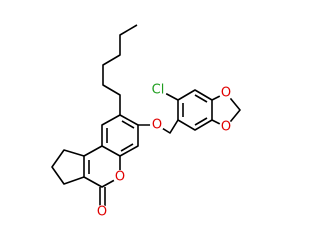  What do you see at coordinates (68, 167) in the screenshot?
I see `cyclopentane-ring` at bounding box center [68, 167].